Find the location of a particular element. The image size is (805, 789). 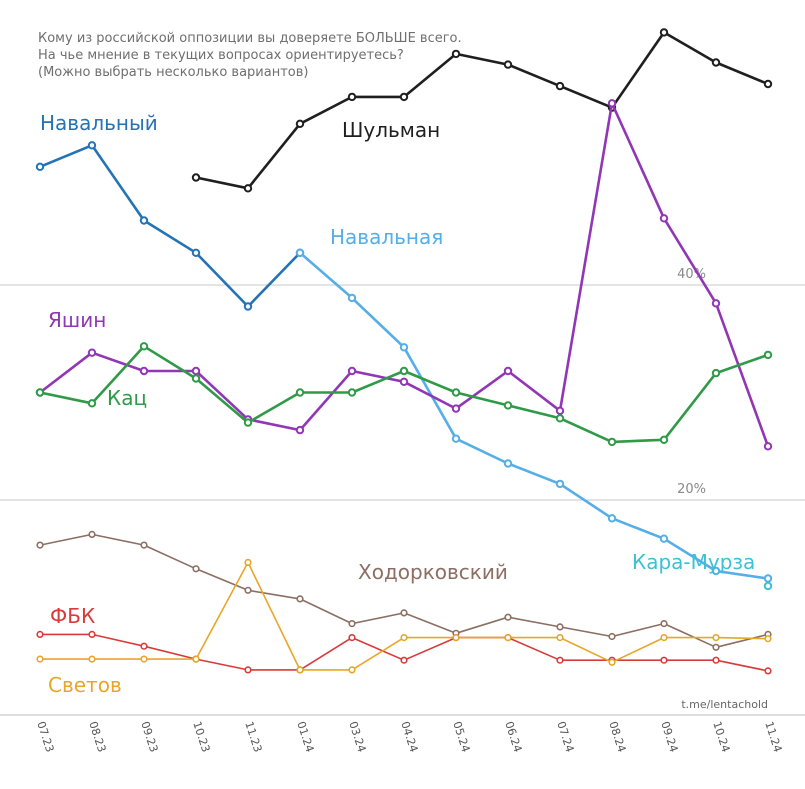

series-label-navalnaya: Навальная is located at coordinates (386, 237).